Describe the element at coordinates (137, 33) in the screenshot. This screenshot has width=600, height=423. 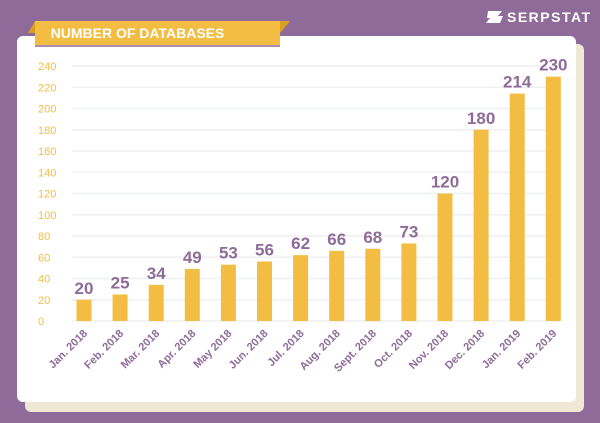
I see `chart-title-text: NUMBER OF DATABASES` at that location.